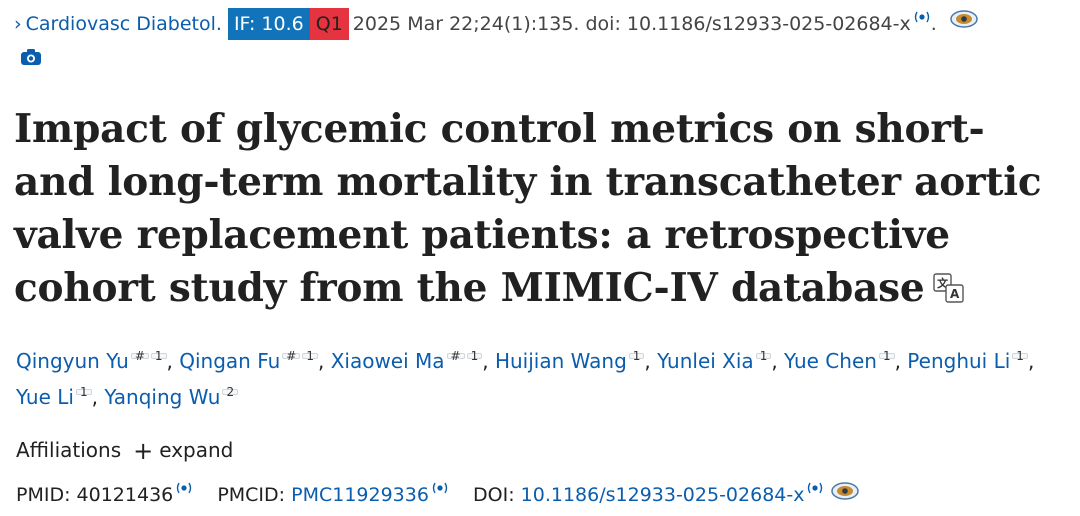  I want to click on affiliations-expand-button: + expand, so click(183, 451).